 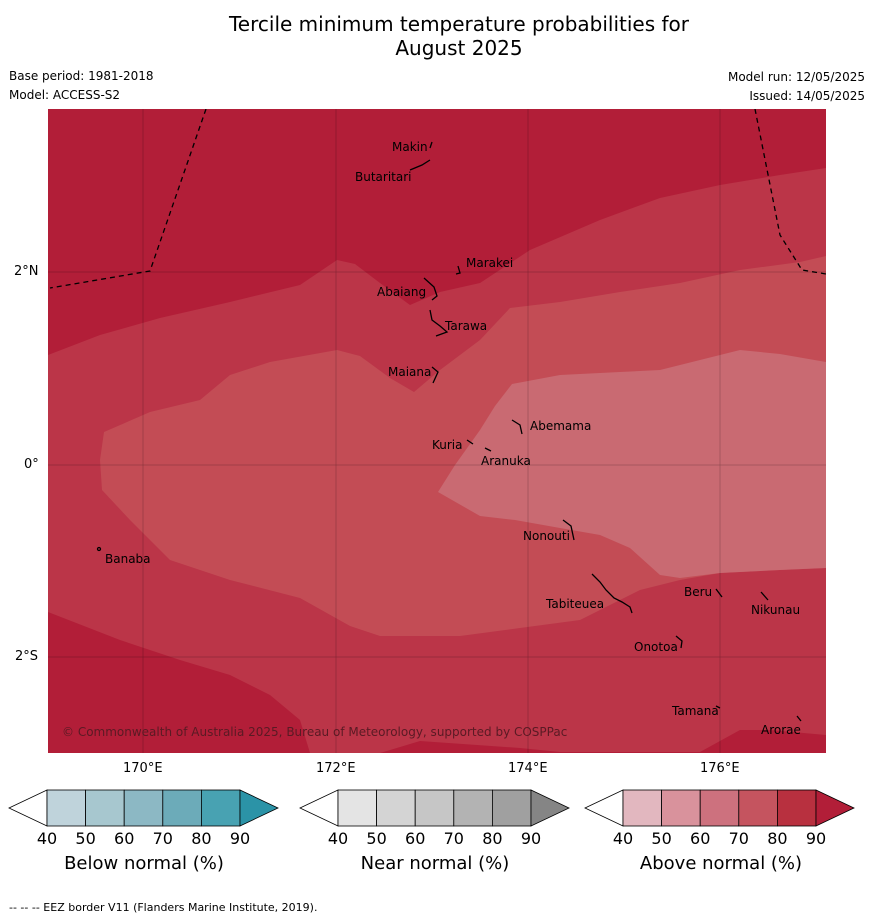 I want to click on title-line-2: August 2025, so click(x=459, y=48).